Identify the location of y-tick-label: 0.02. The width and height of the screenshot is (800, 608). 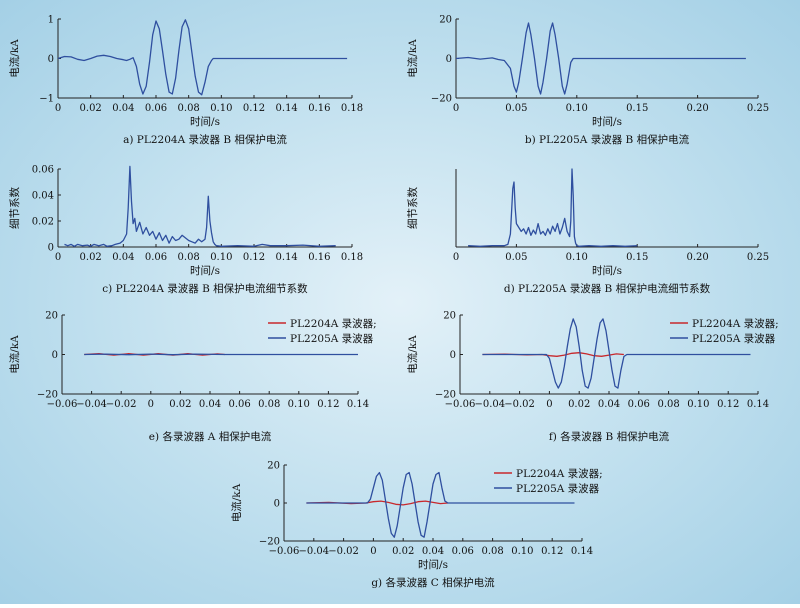
(43, 222).